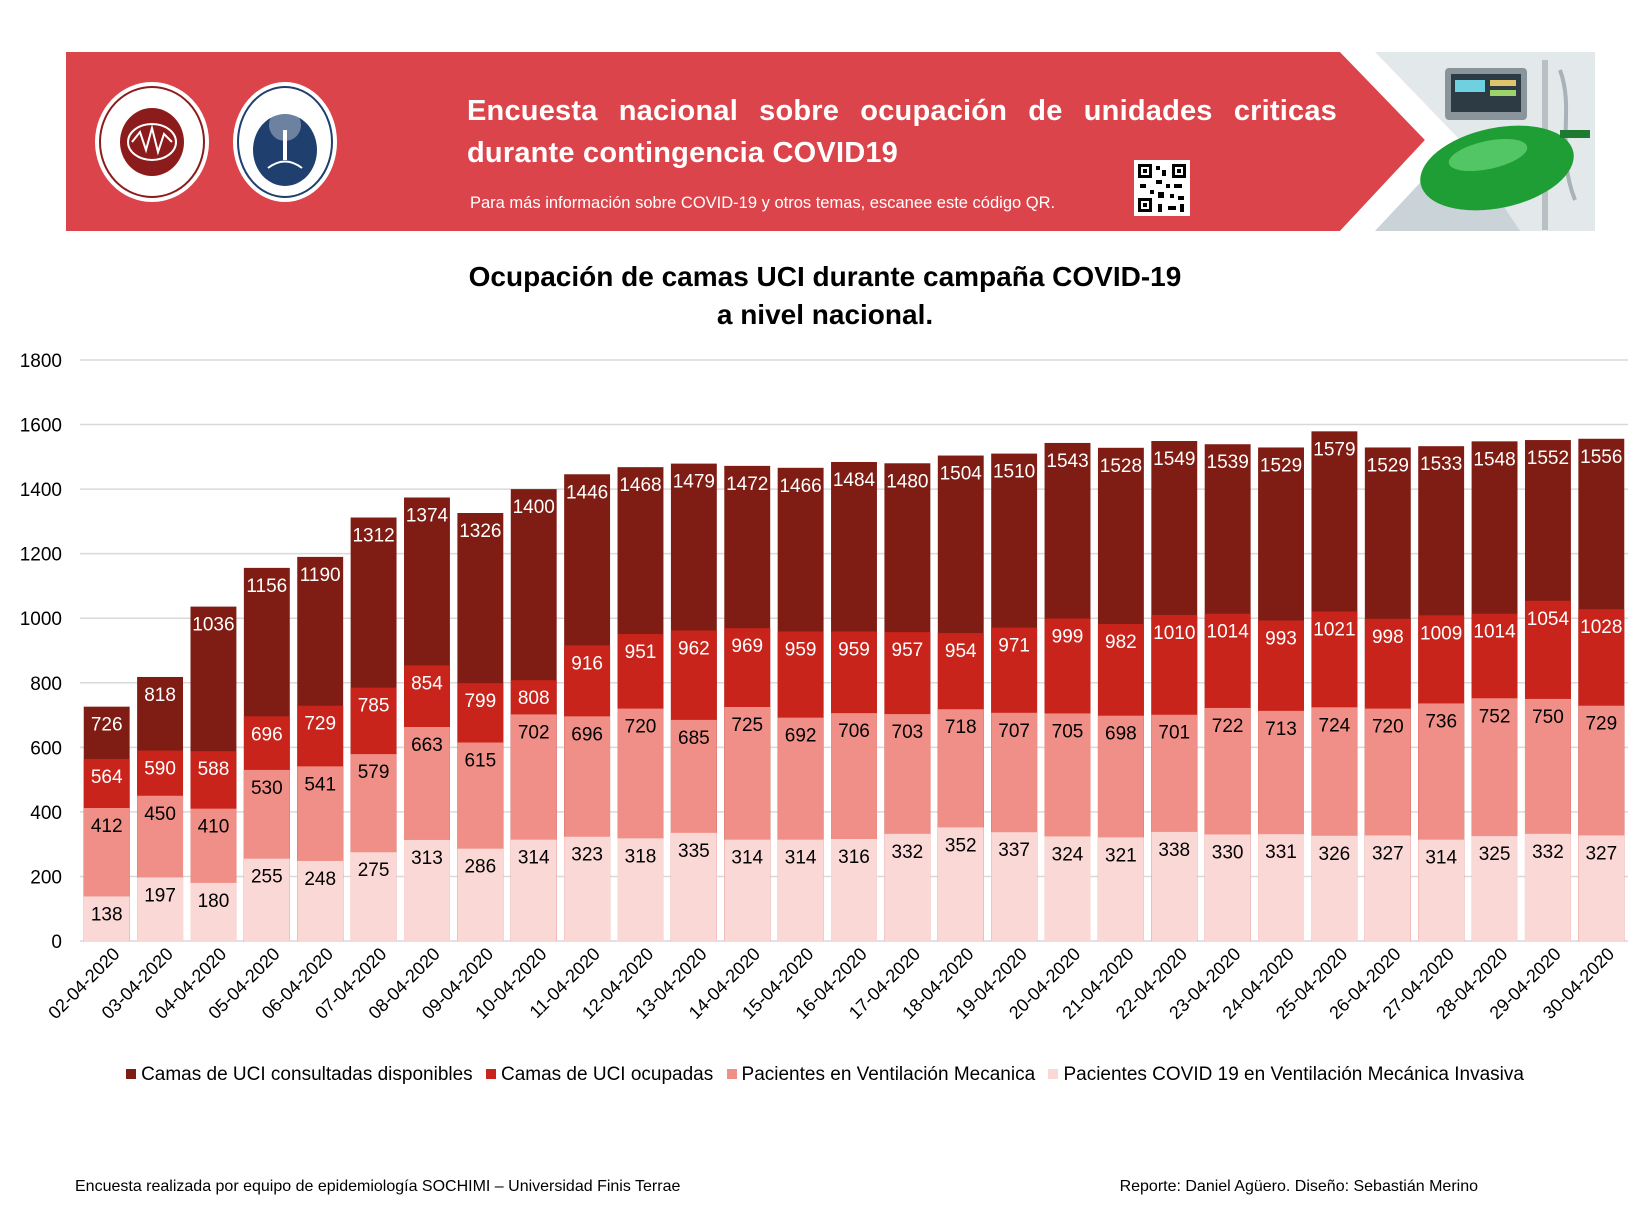  I want to click on data-label: 916, so click(587, 663).